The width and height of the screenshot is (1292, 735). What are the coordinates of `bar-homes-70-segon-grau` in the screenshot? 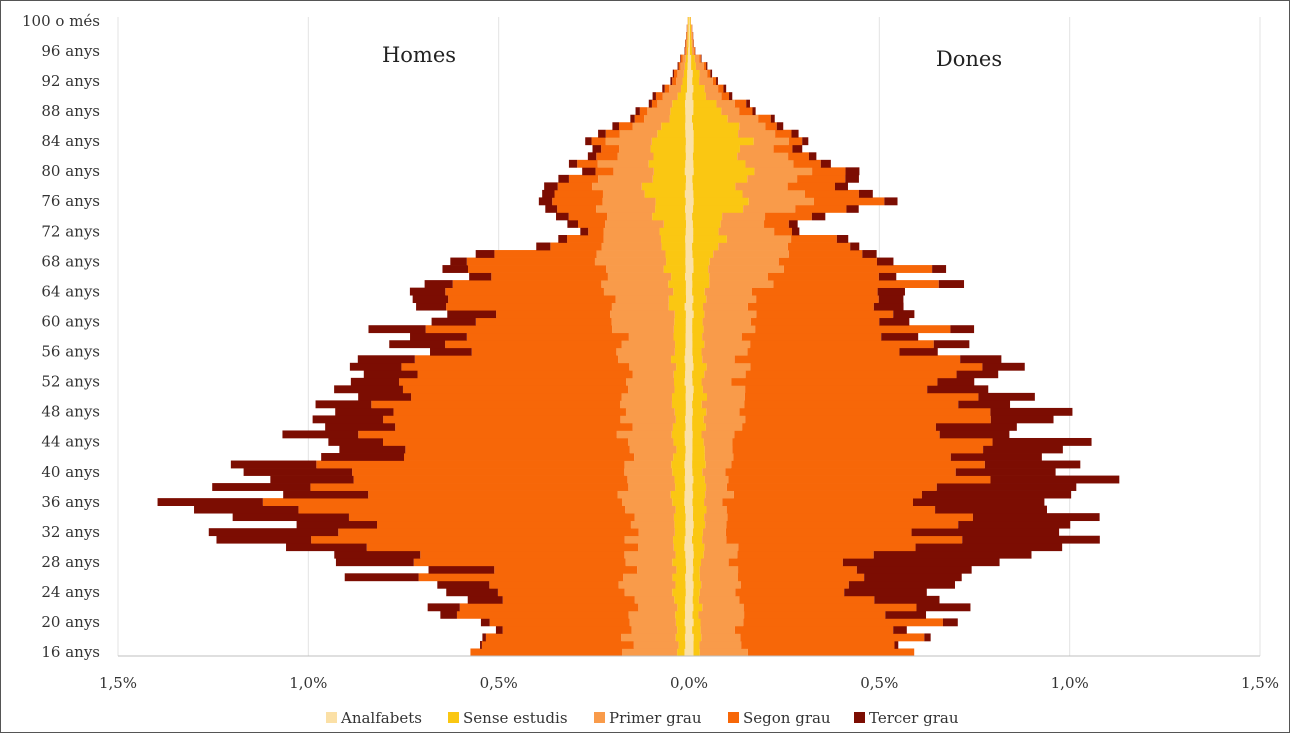 It's located at (576, 246).